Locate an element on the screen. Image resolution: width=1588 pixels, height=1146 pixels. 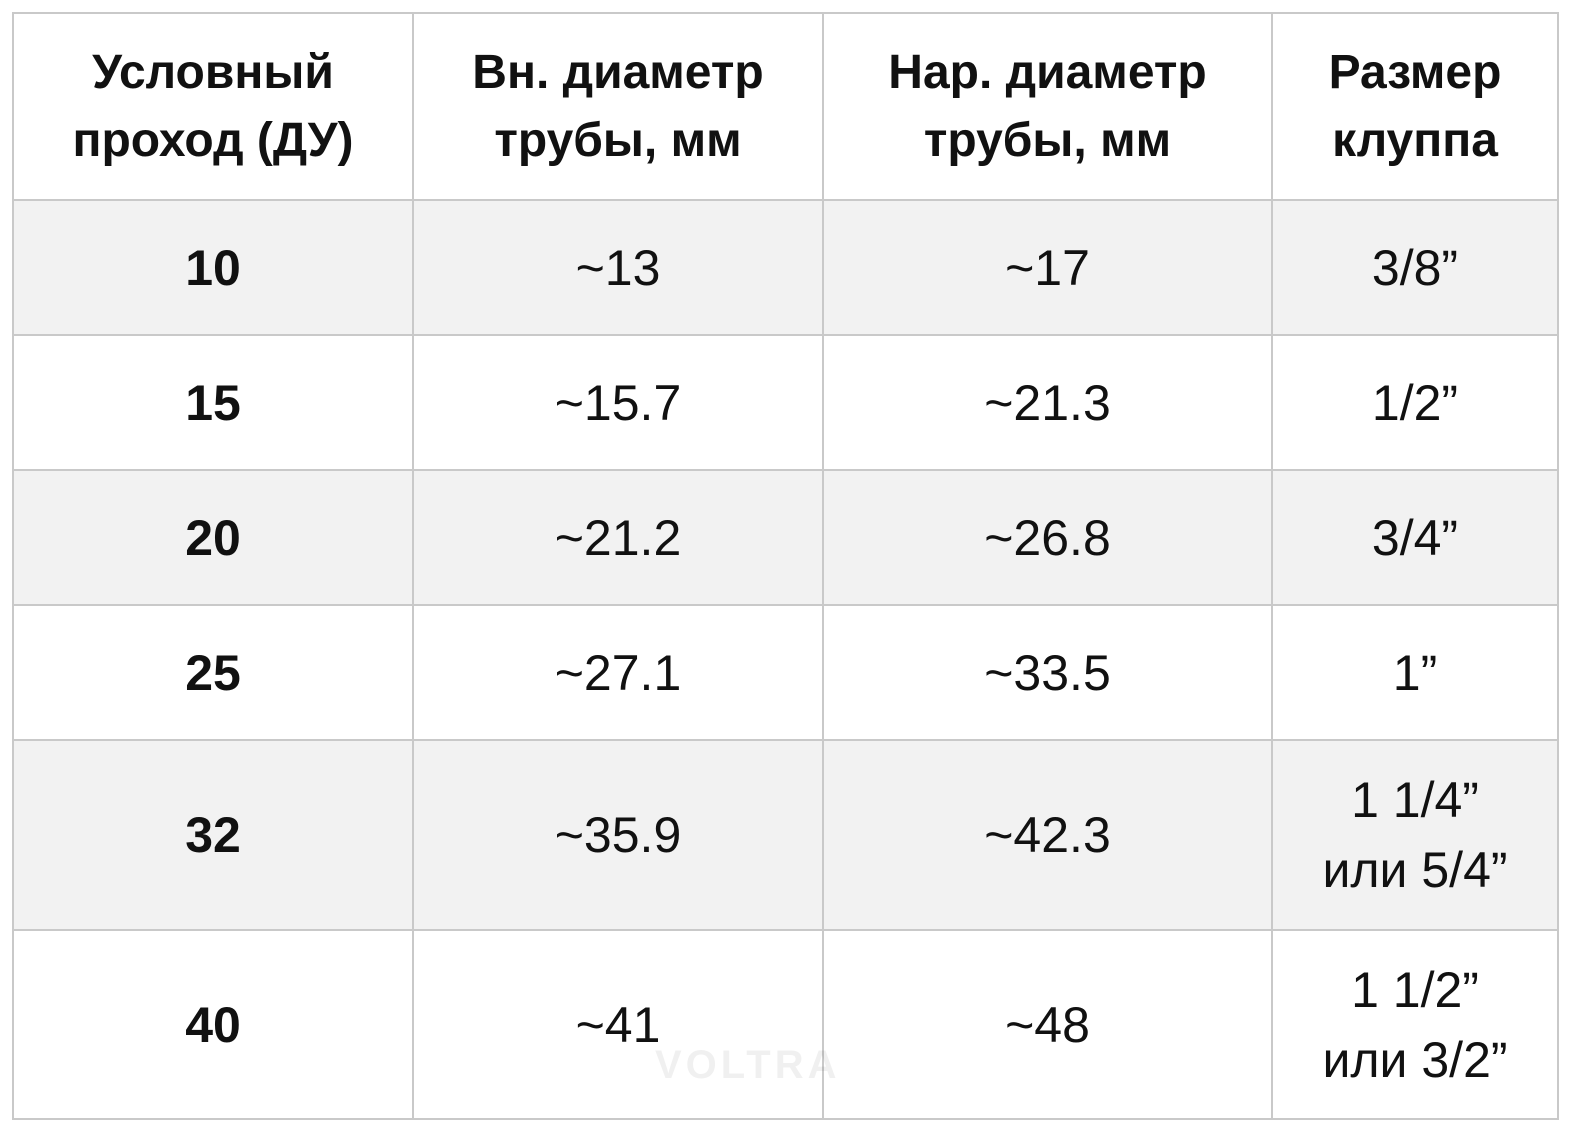
table-cell: 25 is located at coordinates (213, 672).